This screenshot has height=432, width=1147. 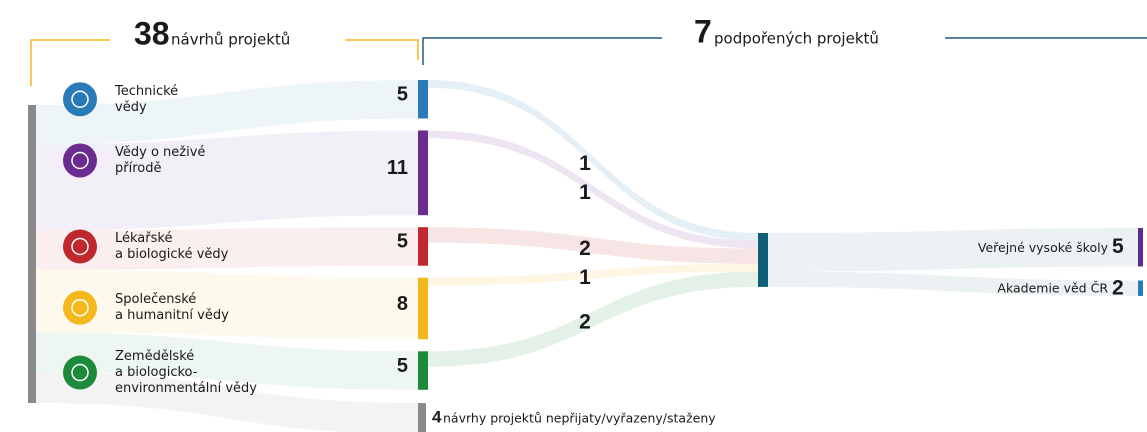 I want to click on field-label: přírodě, so click(x=138, y=168).